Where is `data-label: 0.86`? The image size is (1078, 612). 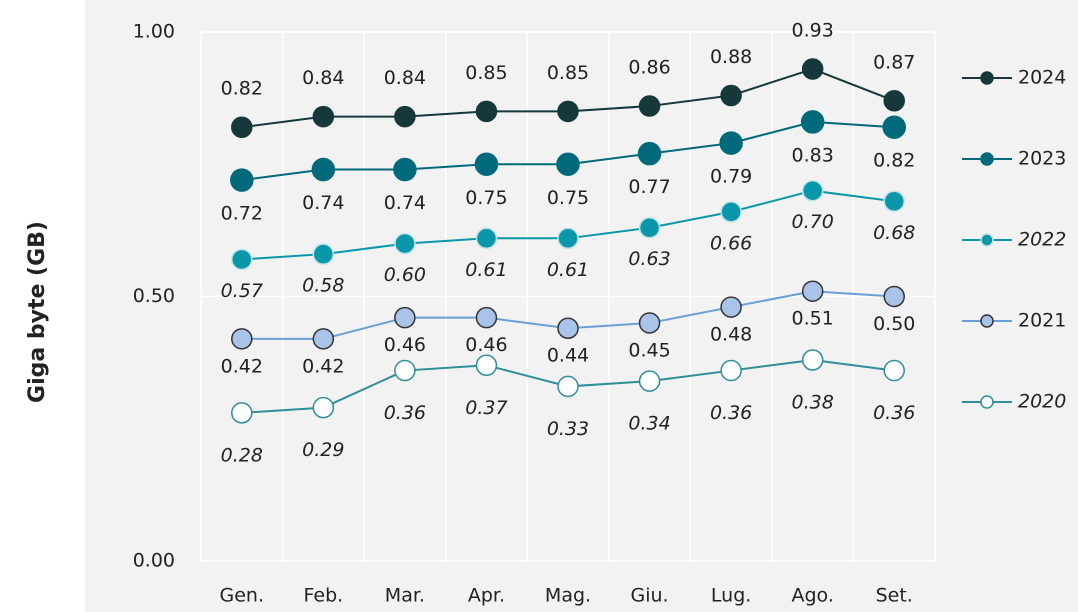
data-label: 0.86 is located at coordinates (649, 68).